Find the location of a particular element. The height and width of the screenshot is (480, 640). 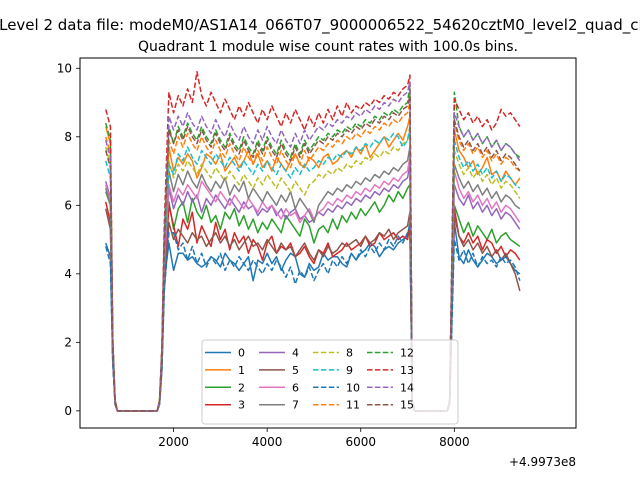

legend-label-14: 14 is located at coordinates (407, 387).